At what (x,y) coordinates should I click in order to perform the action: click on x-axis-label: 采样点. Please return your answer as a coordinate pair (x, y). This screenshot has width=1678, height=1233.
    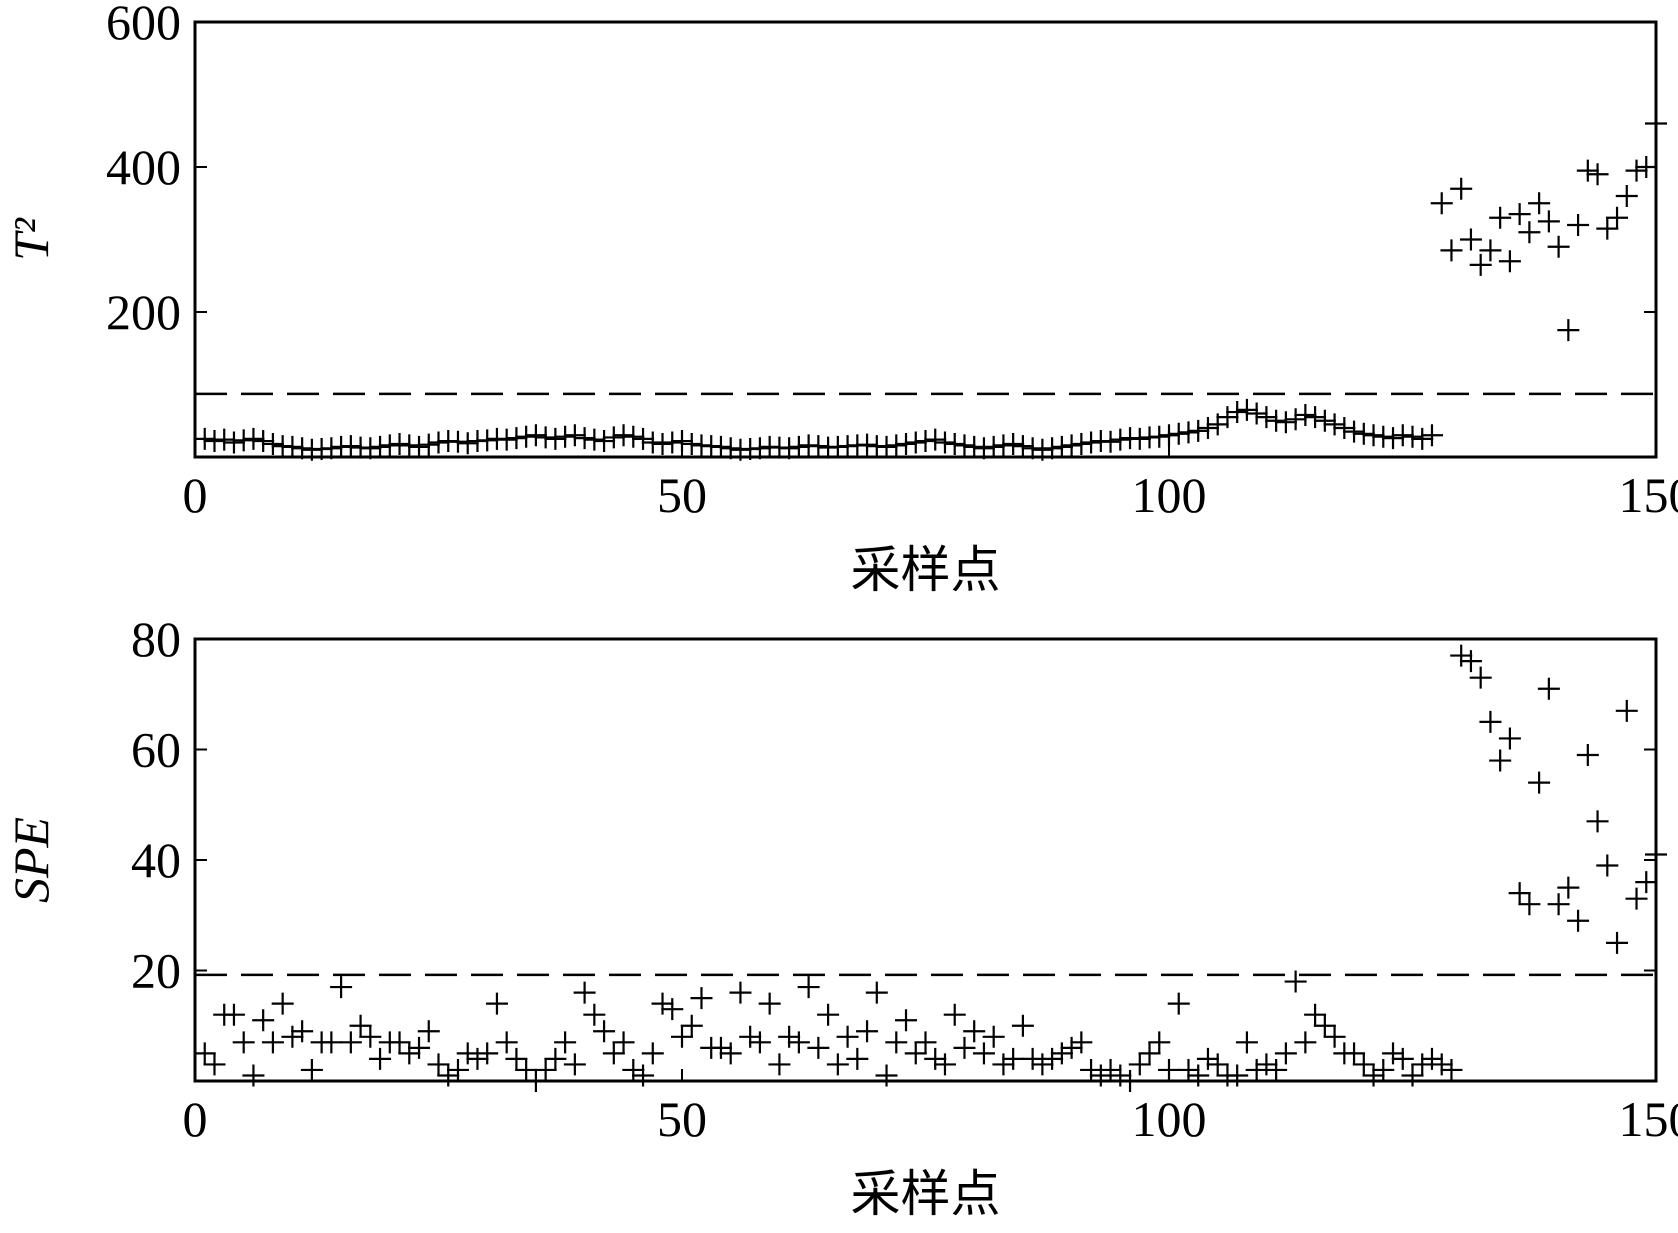
    Looking at the image, I should click on (926, 570).